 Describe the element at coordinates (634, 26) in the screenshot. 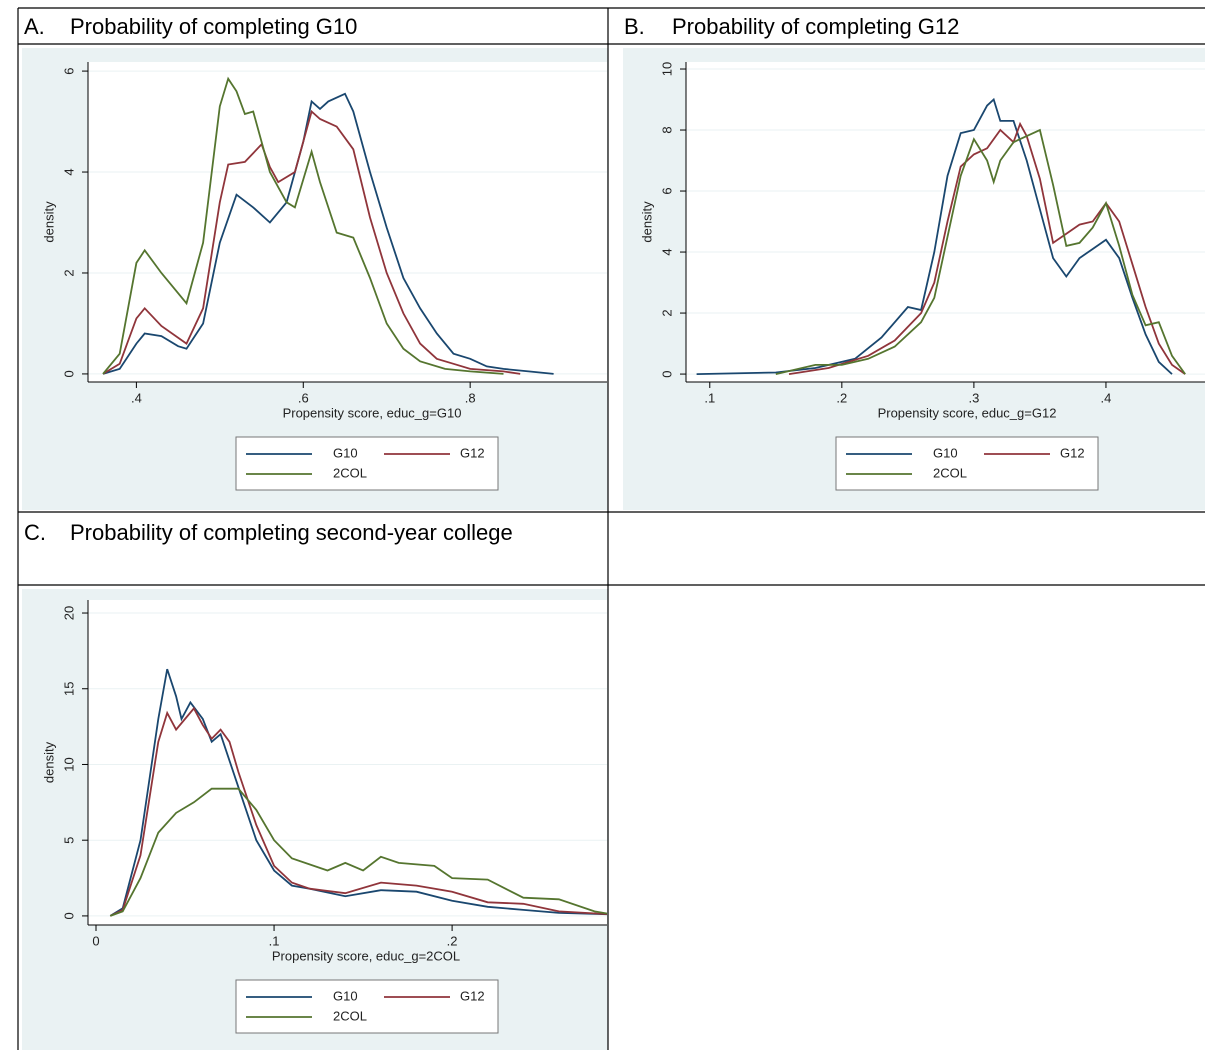

I see `panel-label: B.` at that location.